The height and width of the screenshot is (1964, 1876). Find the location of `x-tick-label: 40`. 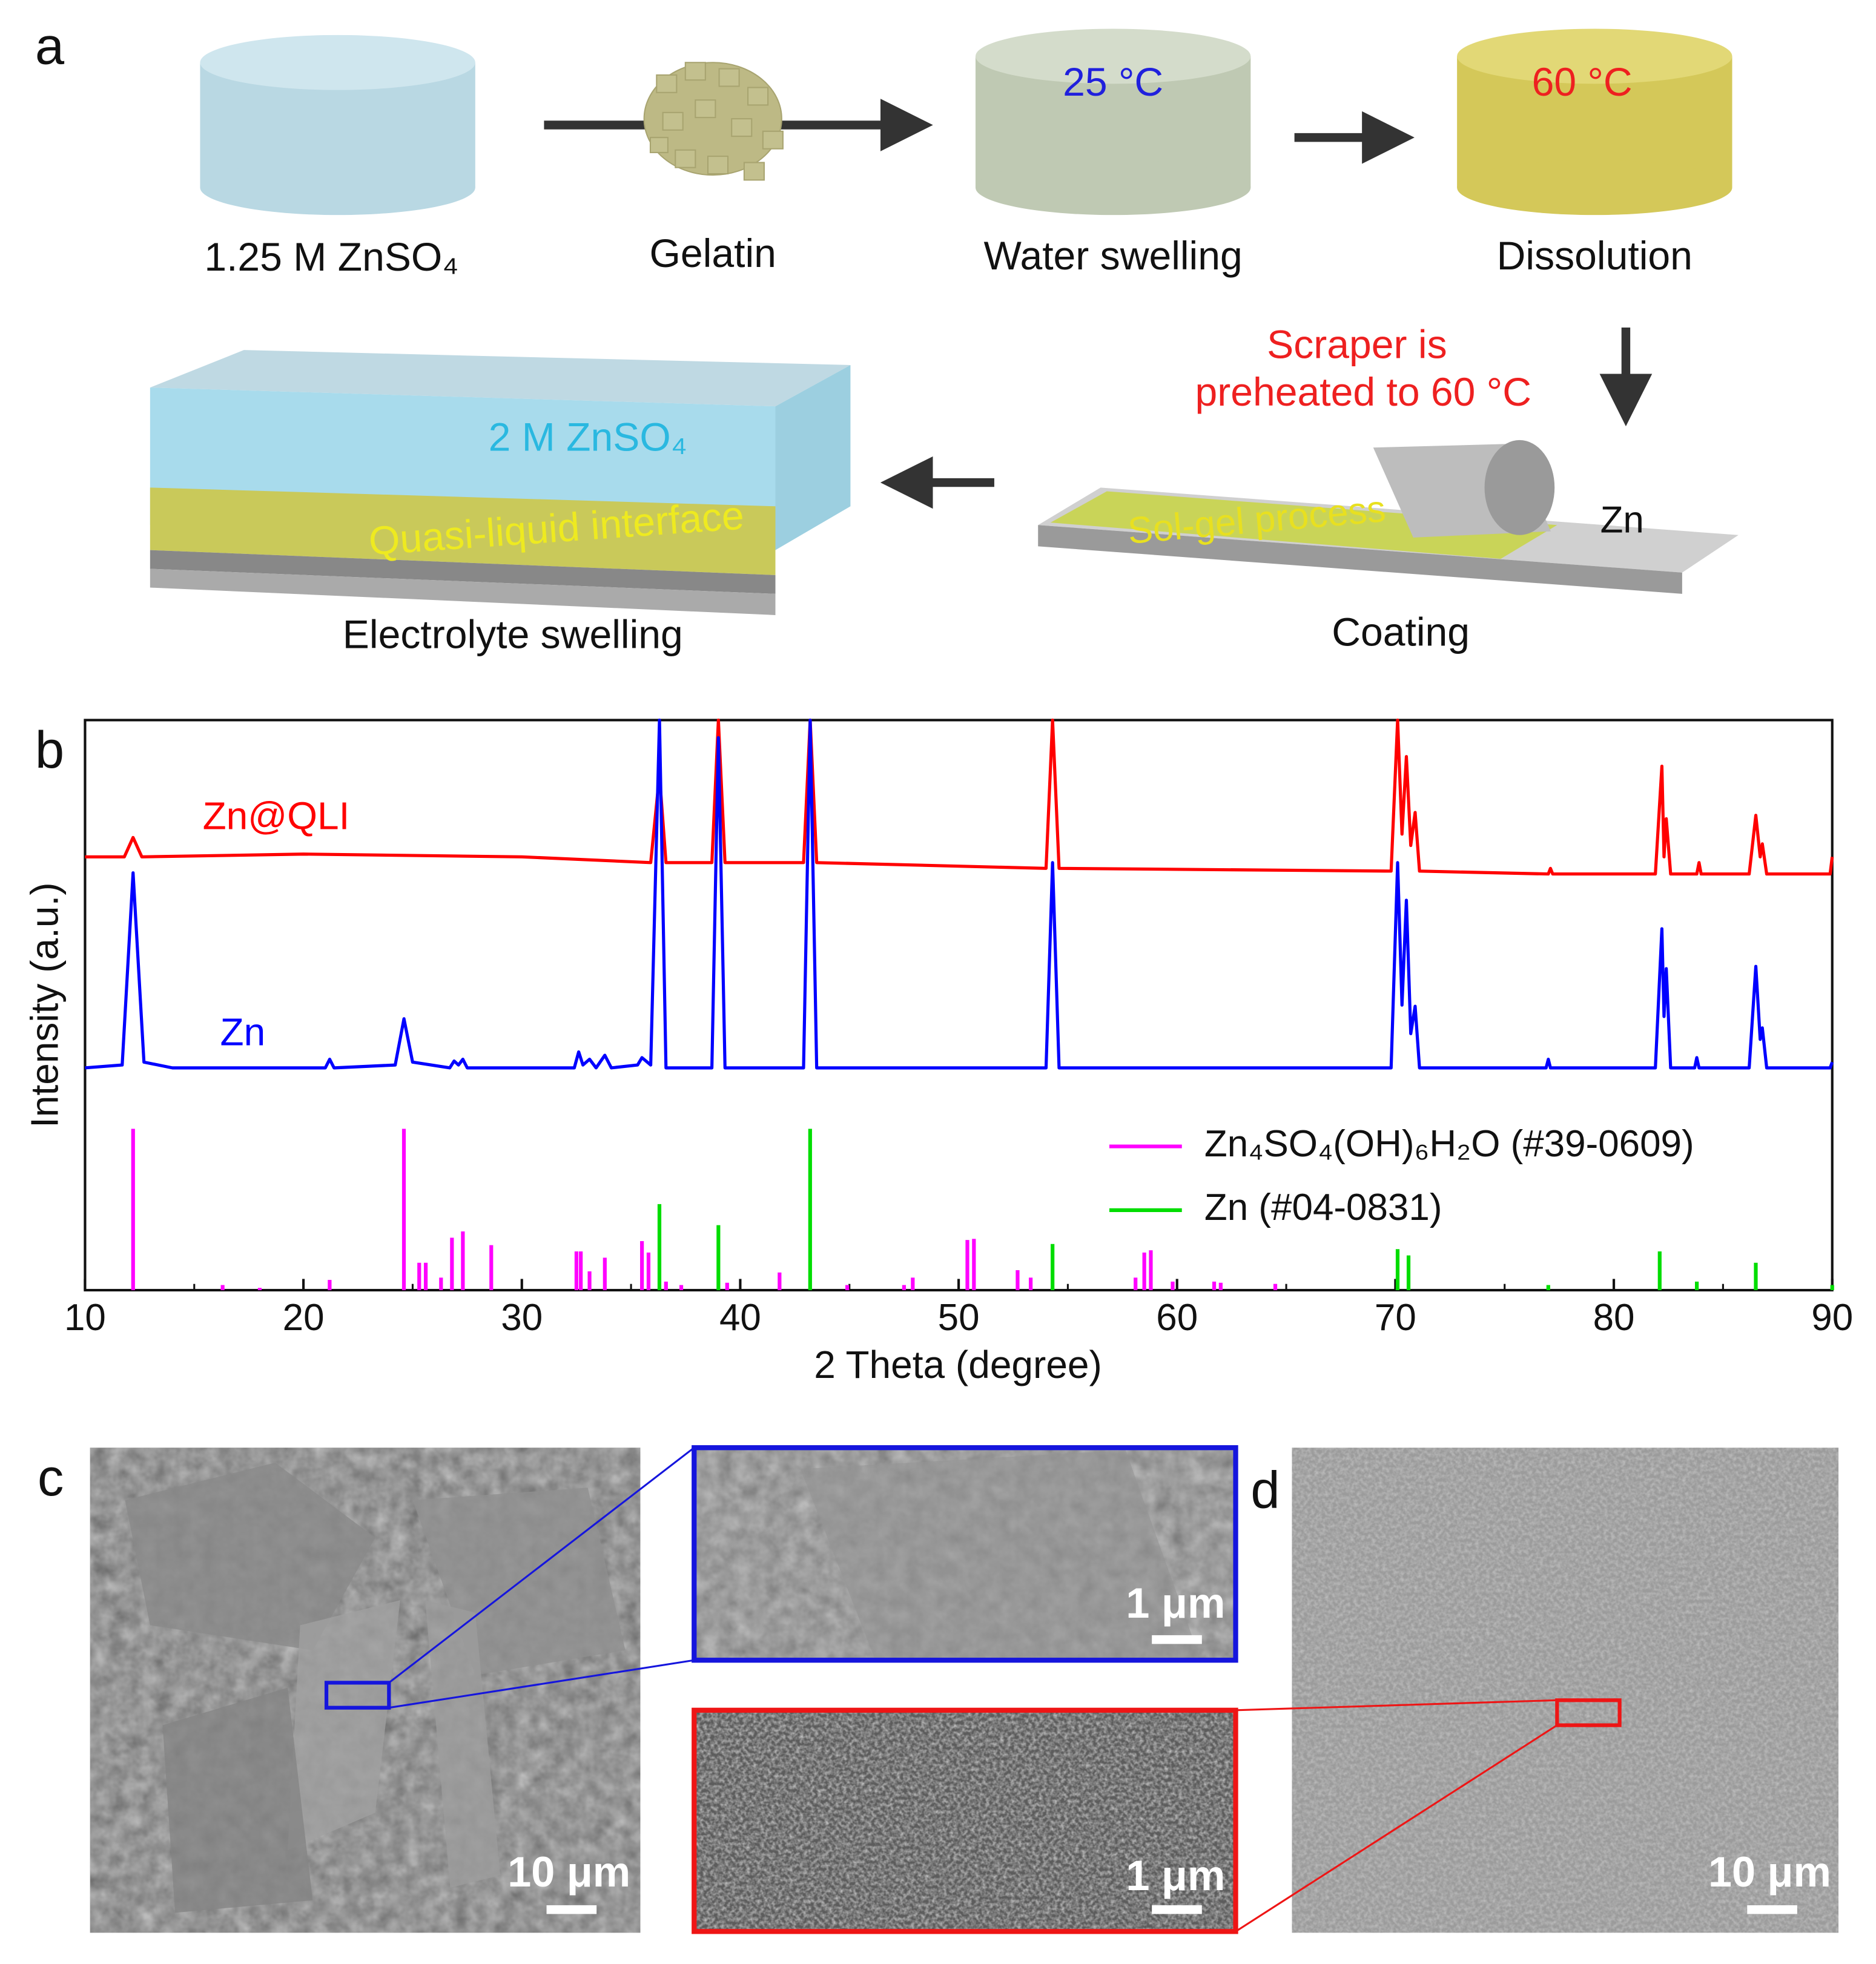

x-tick-label: 40 is located at coordinates (740, 1318).